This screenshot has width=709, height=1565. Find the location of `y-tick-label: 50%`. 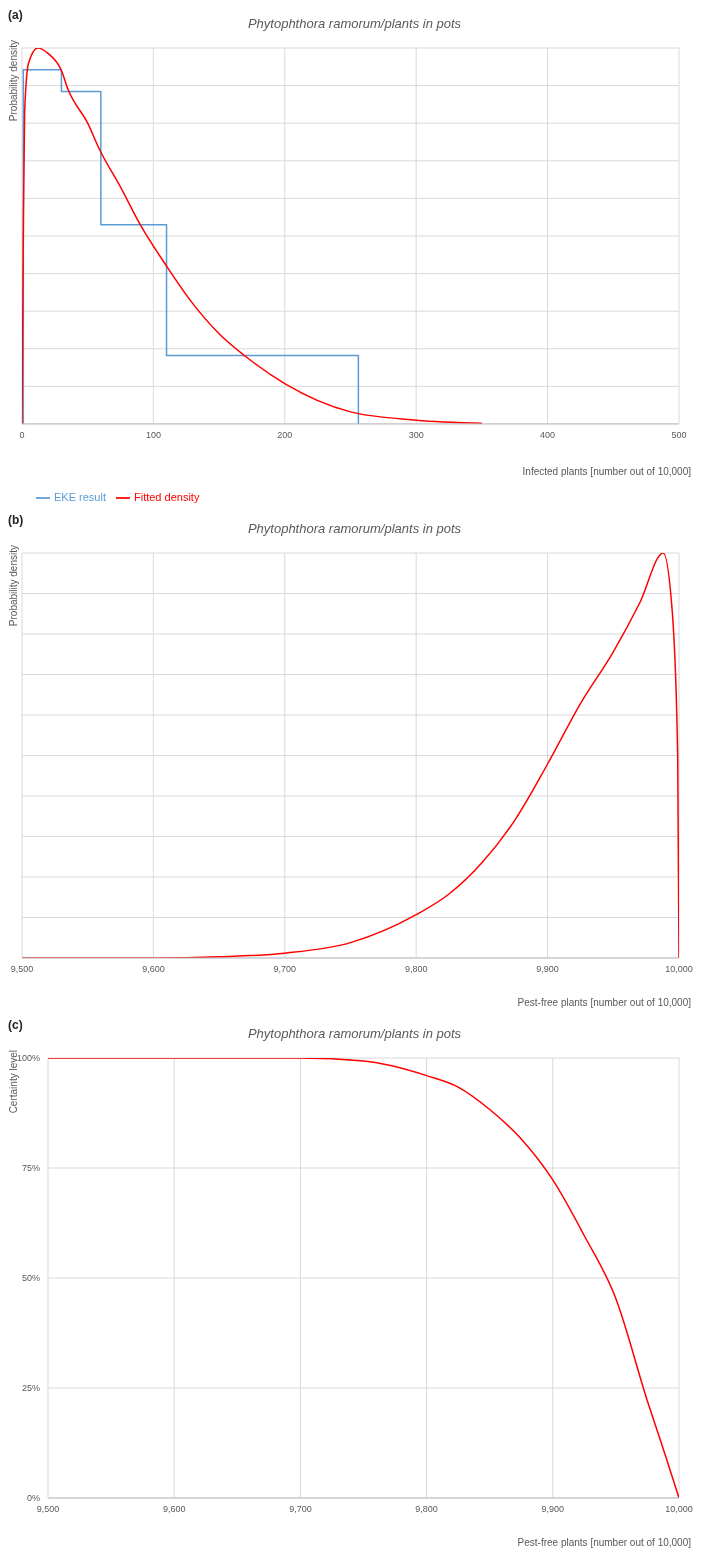

y-tick-label: 50% is located at coordinates (30, 1278).